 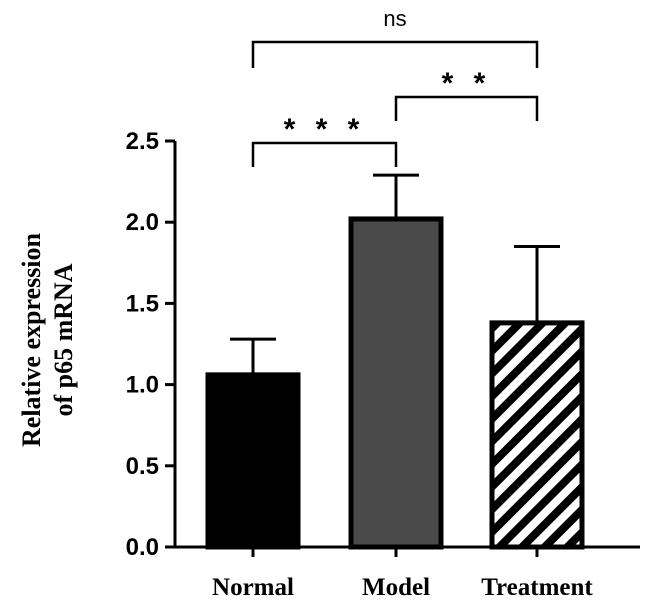 I want to click on y-tick-label: 2.5, so click(x=142, y=141).